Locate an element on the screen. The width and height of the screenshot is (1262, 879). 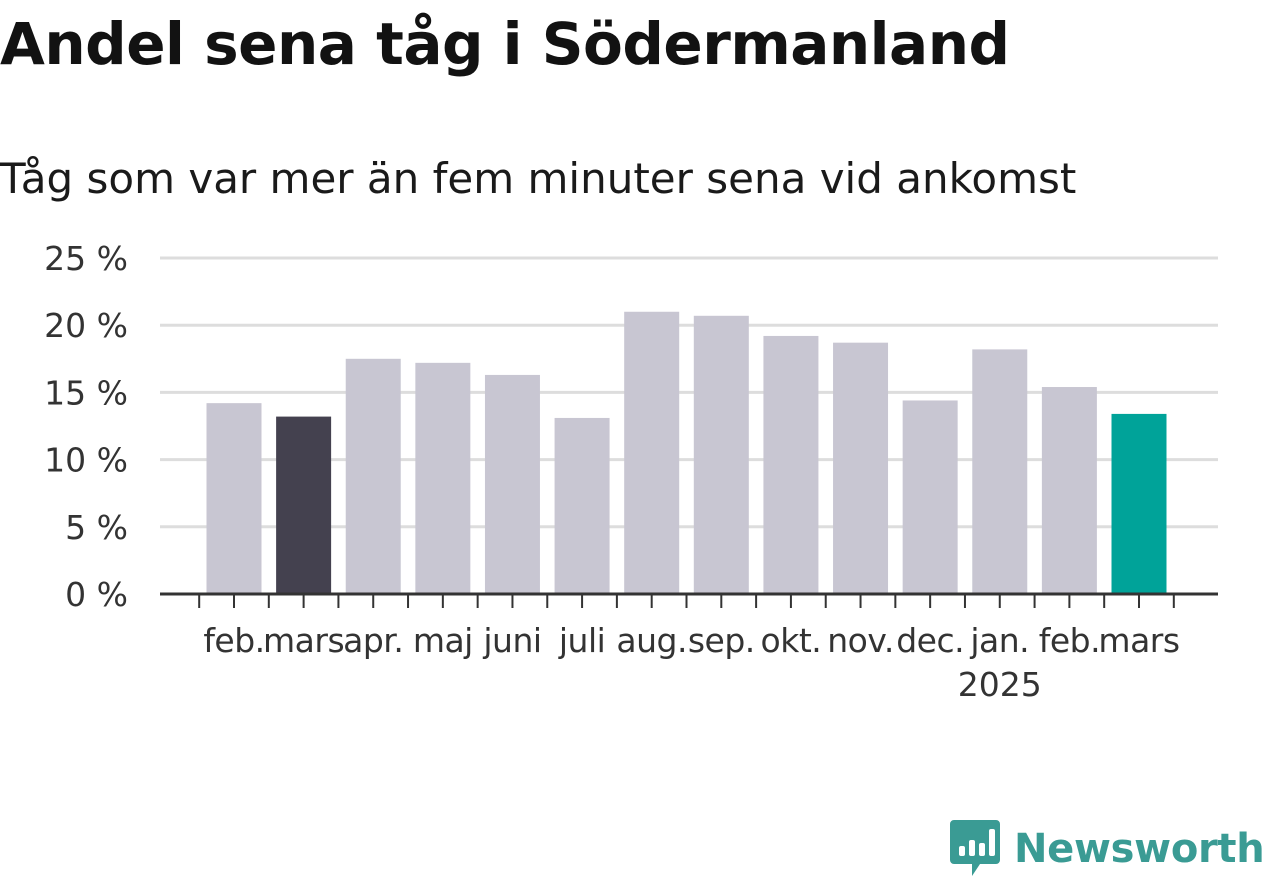
y-tick-label: 15 % is located at coordinates (86, 392).